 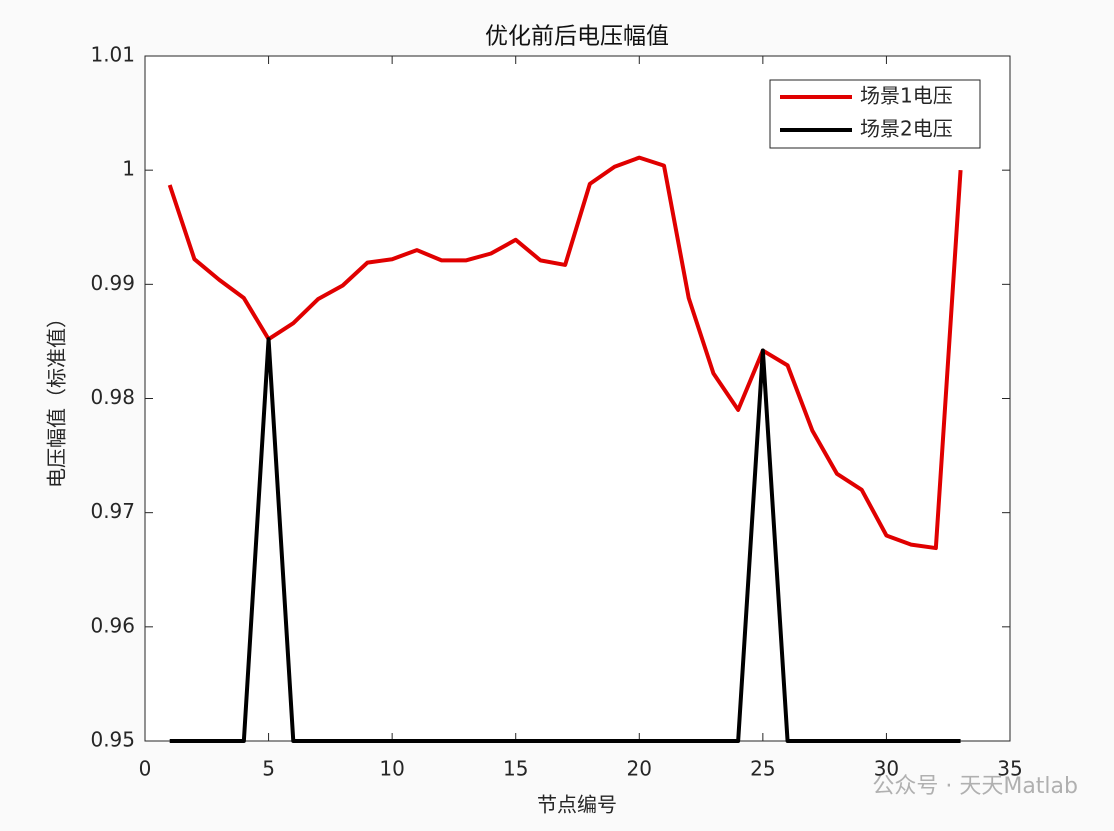 I want to click on legend-label: 场景2电压, so click(x=906, y=129).